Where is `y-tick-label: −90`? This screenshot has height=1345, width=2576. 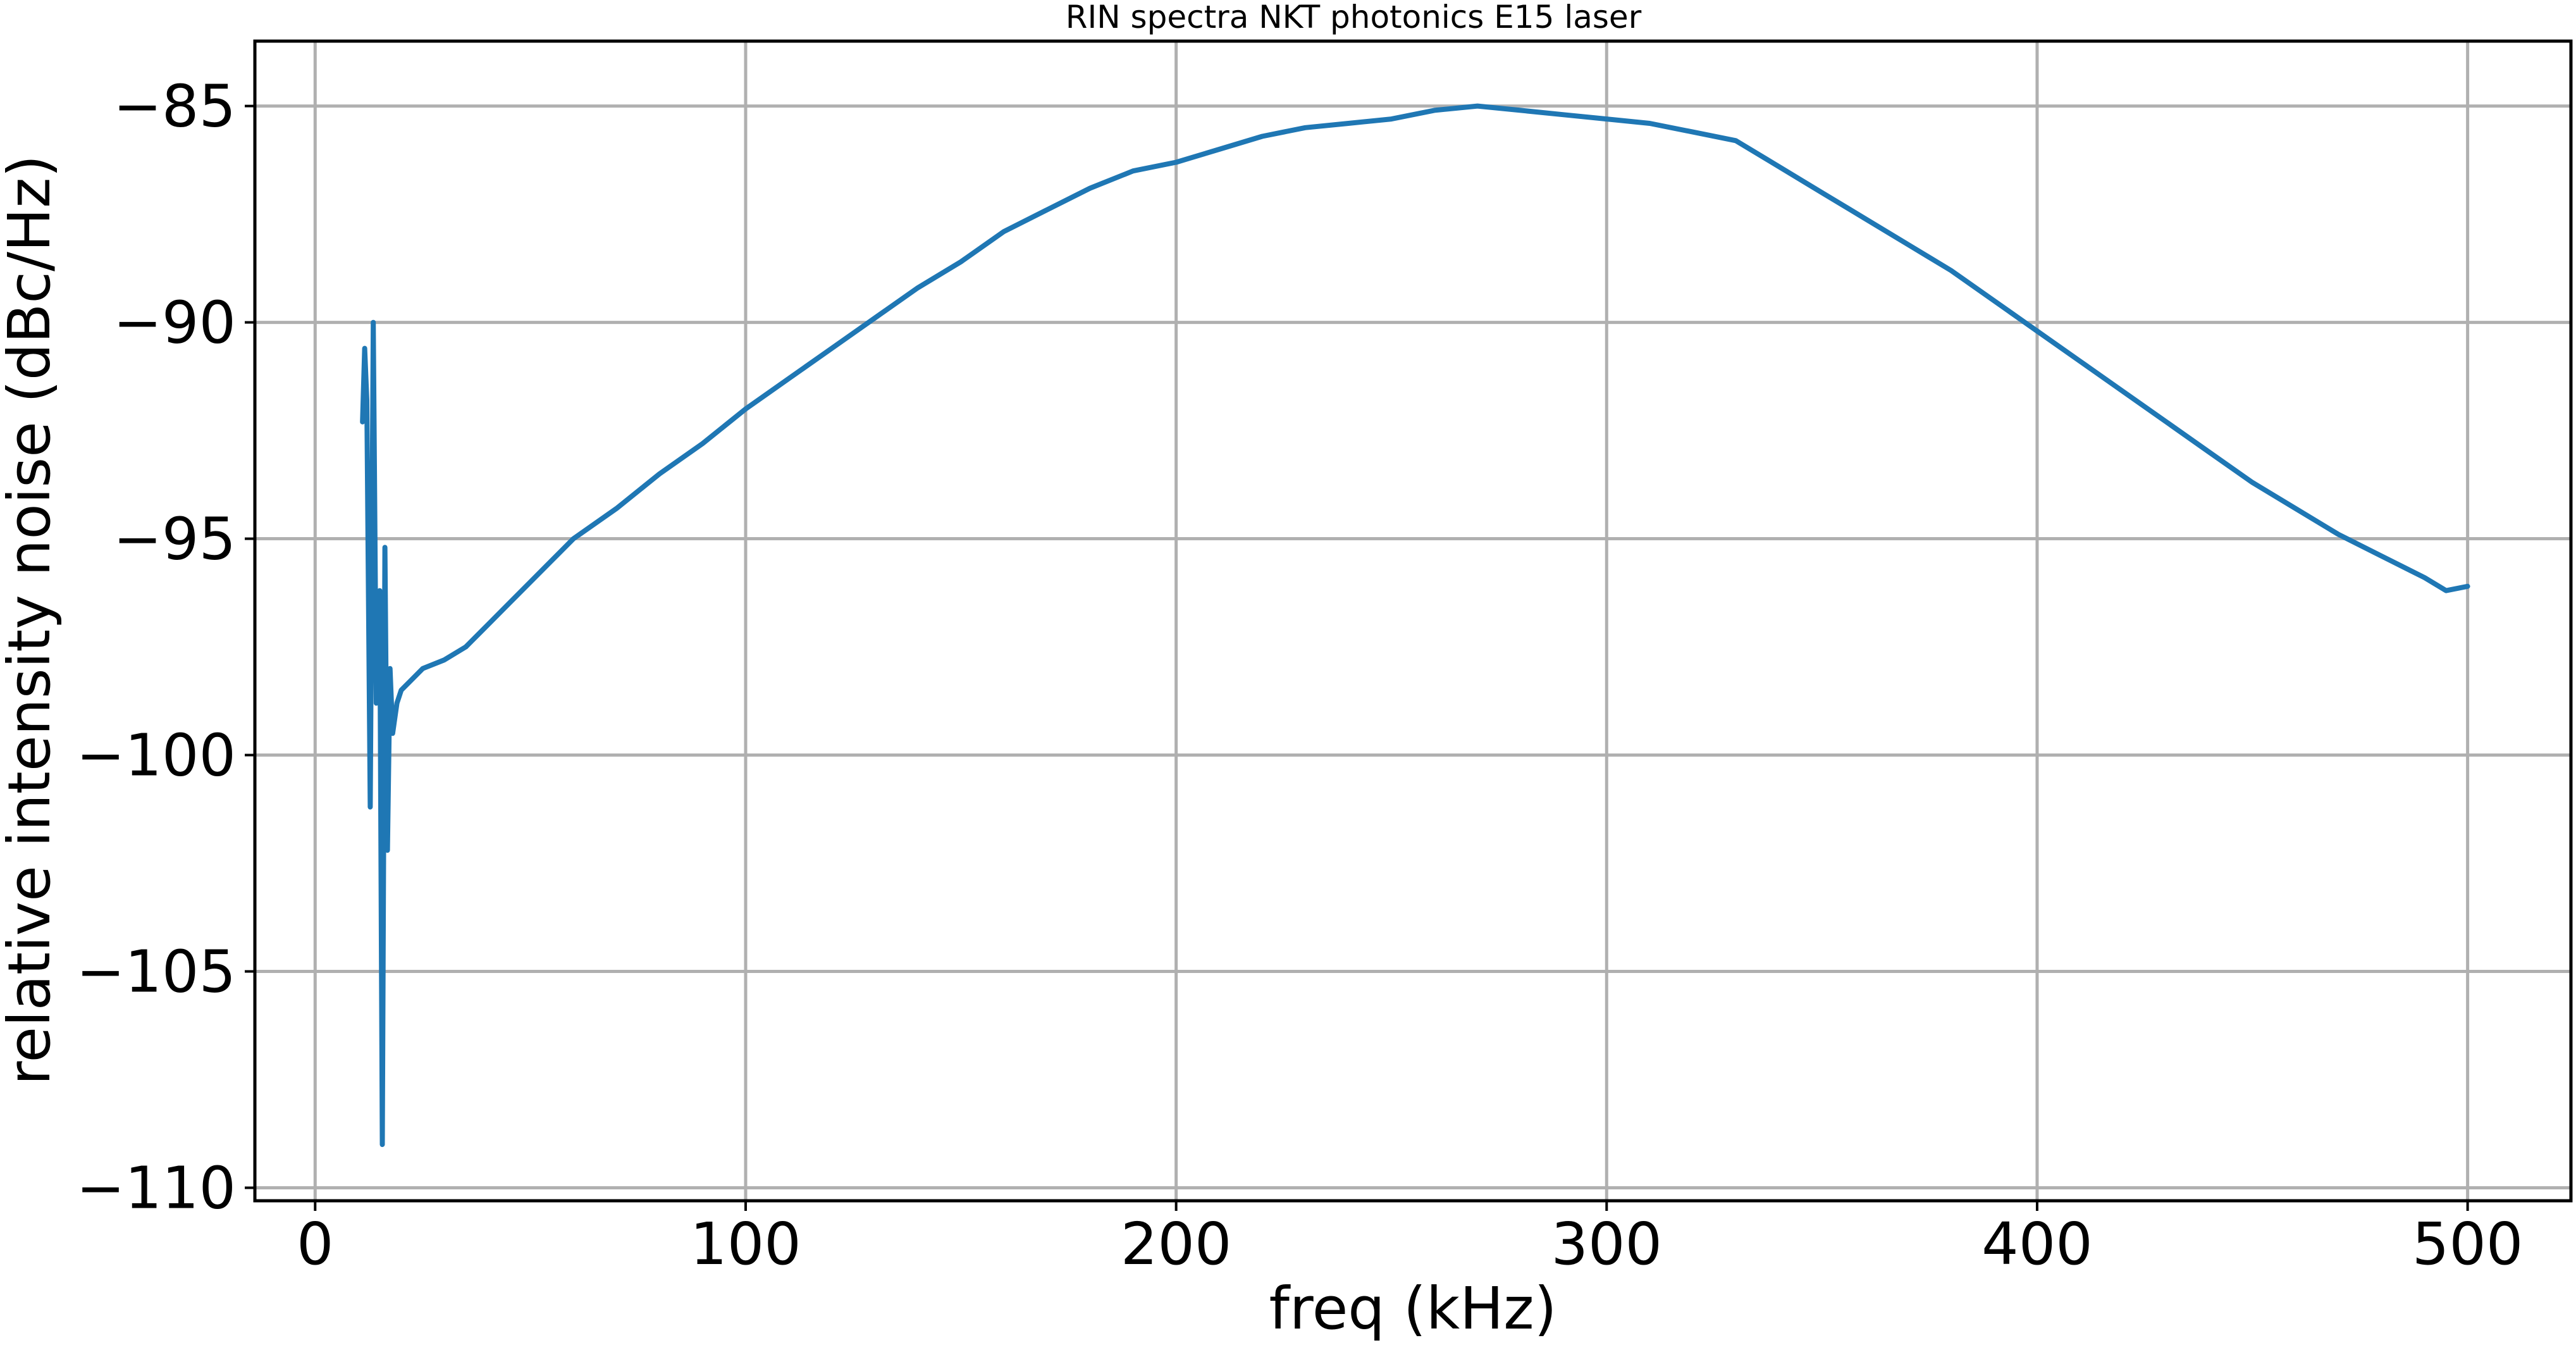 y-tick-label: −90 is located at coordinates (174, 323).